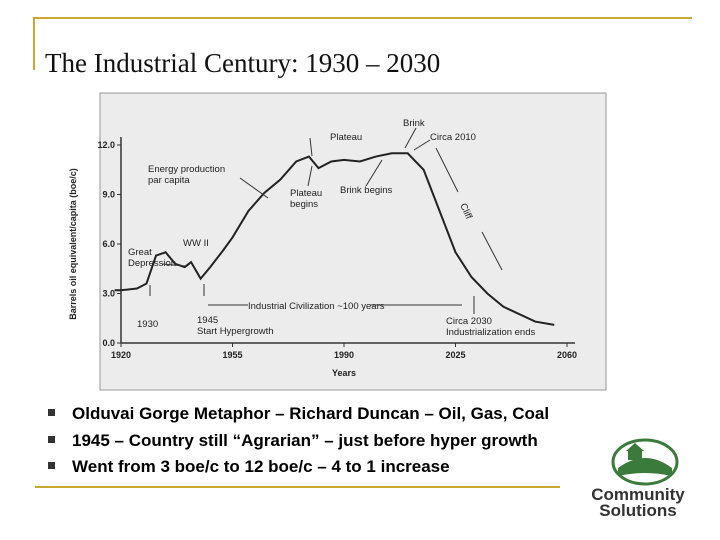 The height and width of the screenshot is (540, 720). I want to click on annotation: Start Hypergrowth, so click(235, 331).